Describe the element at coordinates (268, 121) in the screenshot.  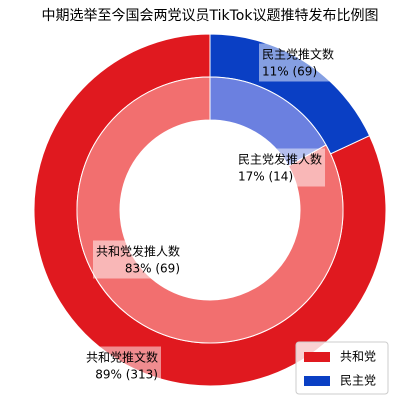
I see `wedge` at that location.